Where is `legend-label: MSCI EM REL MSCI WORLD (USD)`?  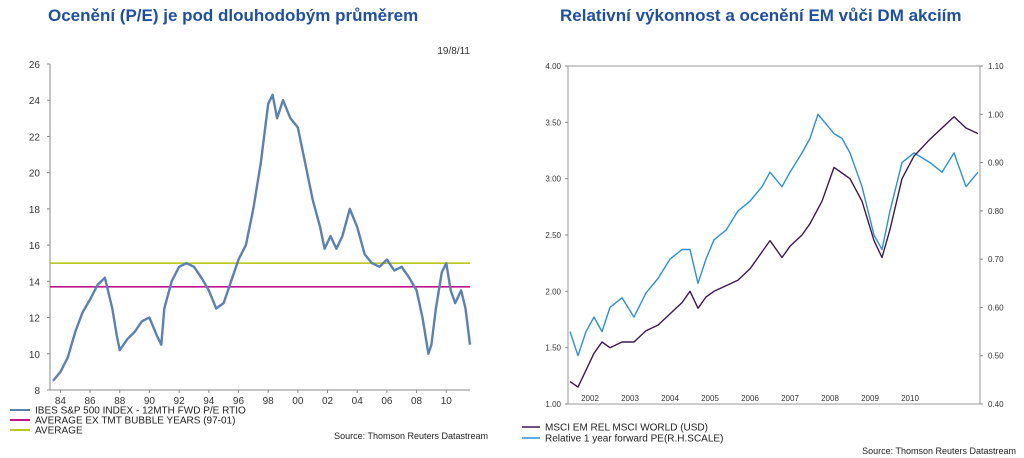
legend-label: MSCI EM REL MSCI WORLD (USD) is located at coordinates (626, 428).